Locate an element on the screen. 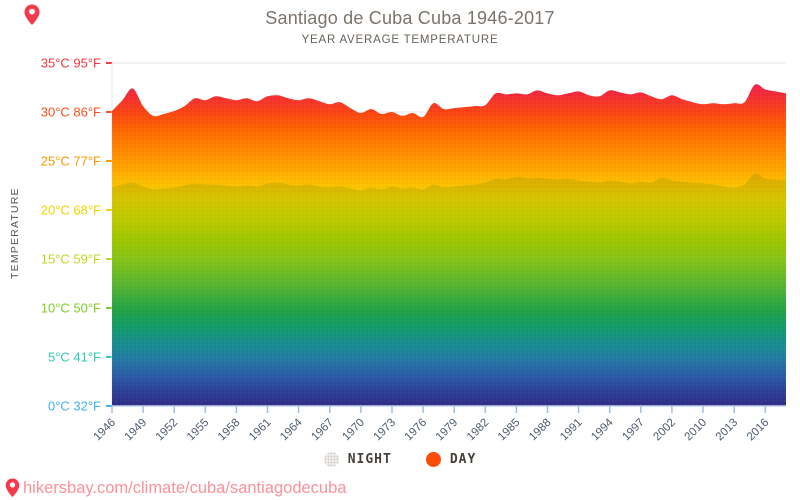 The image size is (800, 500). x-axis-label: 1973 is located at coordinates (385, 430).